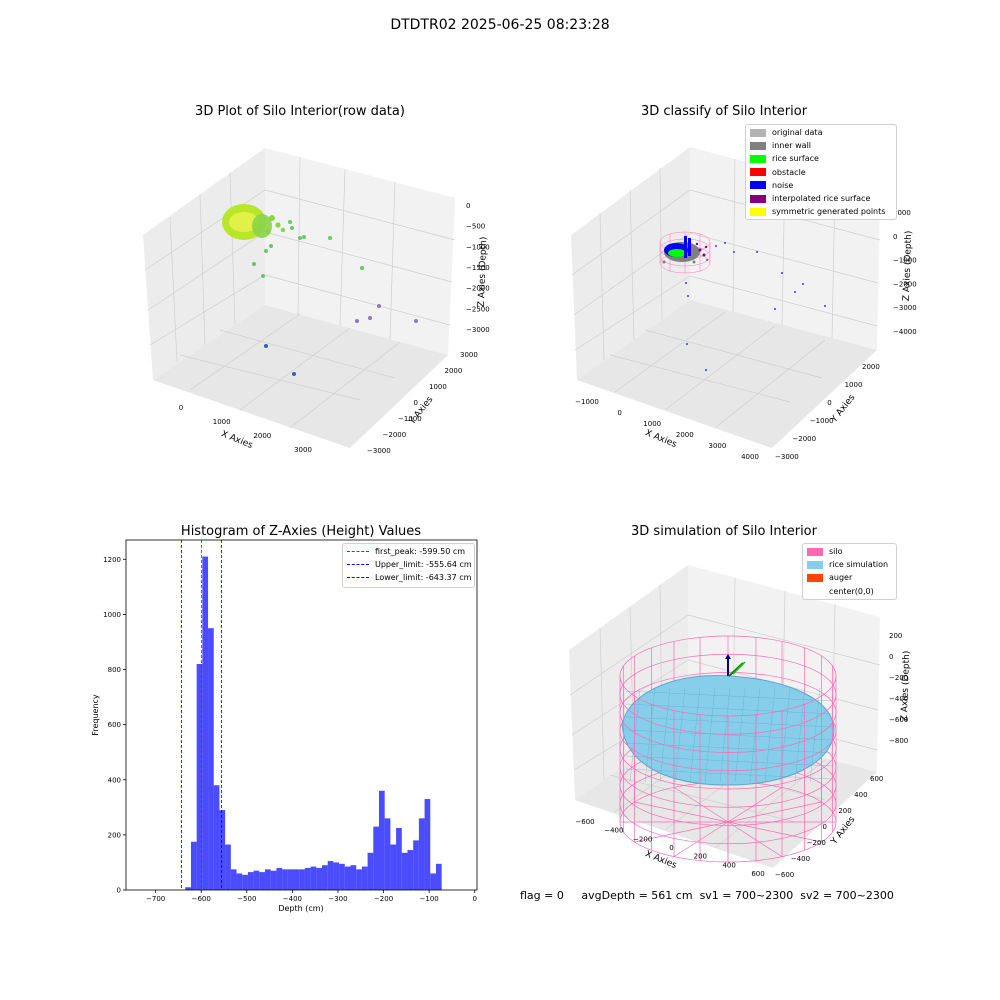 This screenshot has width=1000, height=1000. What do you see at coordinates (474, 899) in the screenshot?
I see `histogram-x-tick-label: 0` at bounding box center [474, 899].